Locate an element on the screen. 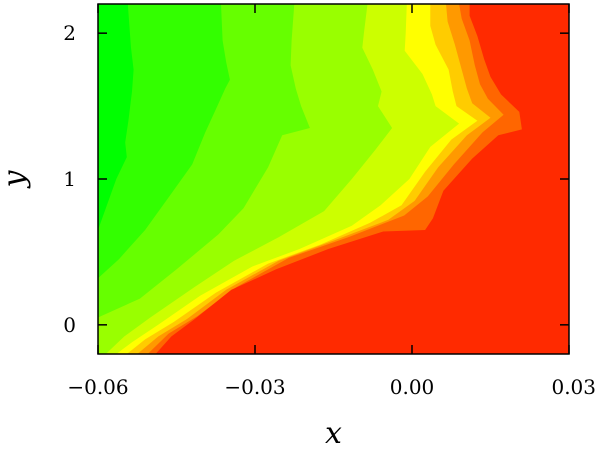  y-axis-title: y is located at coordinates (16, 179).